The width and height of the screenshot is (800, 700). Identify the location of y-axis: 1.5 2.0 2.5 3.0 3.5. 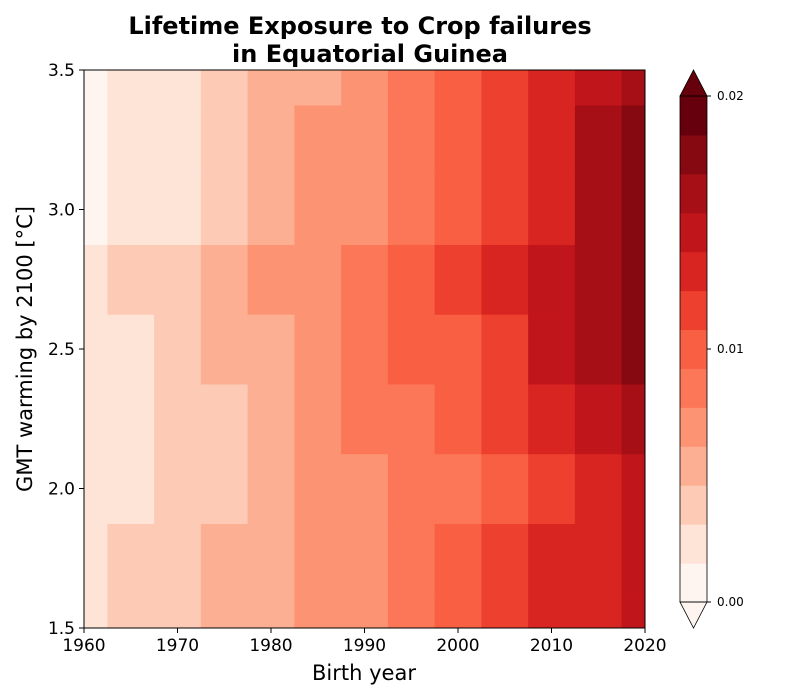
(66, 350).